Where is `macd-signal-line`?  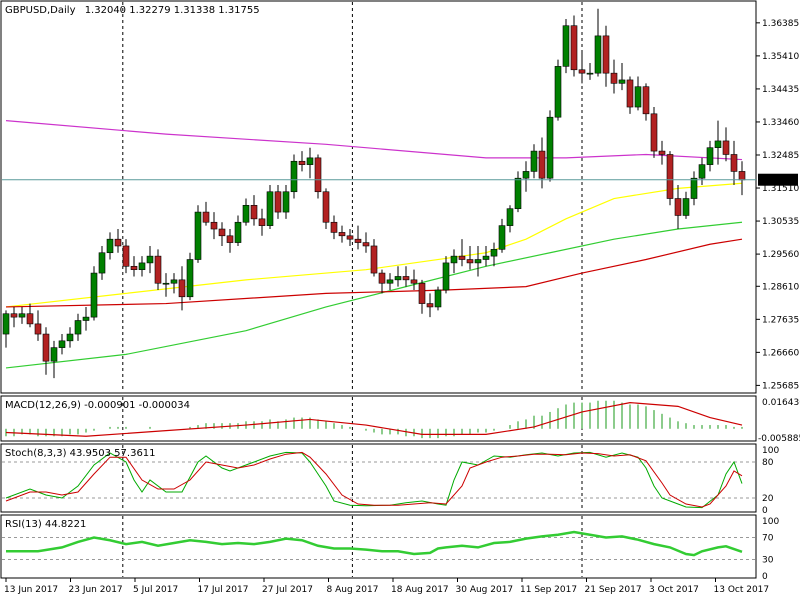 macd-signal-line is located at coordinates (374, 419).